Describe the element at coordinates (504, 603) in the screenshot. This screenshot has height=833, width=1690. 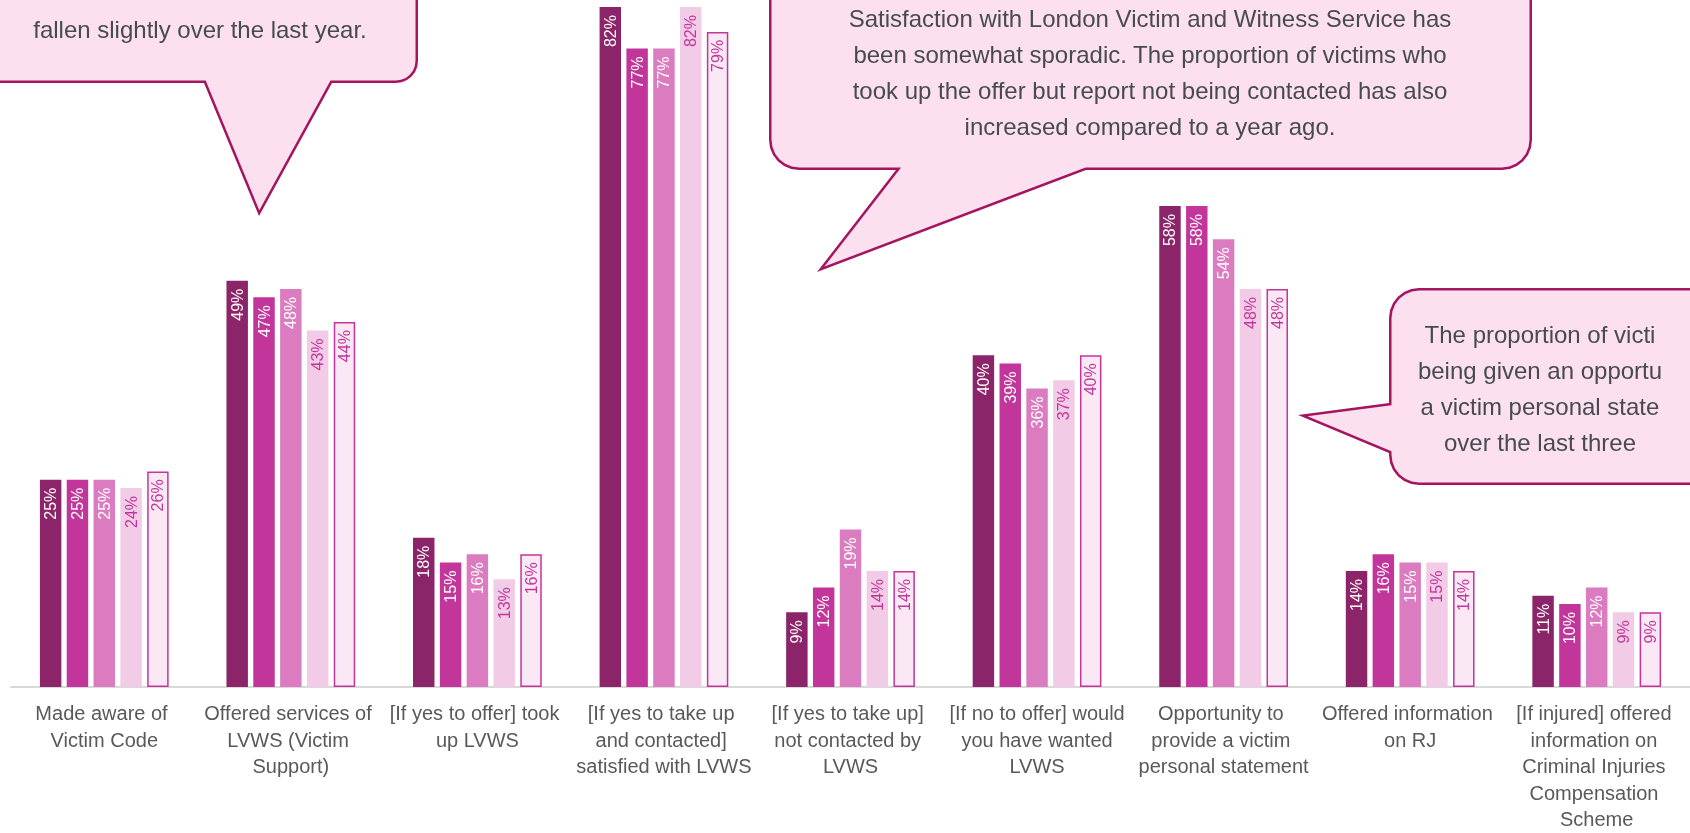
I see `data-label: 13%` at that location.